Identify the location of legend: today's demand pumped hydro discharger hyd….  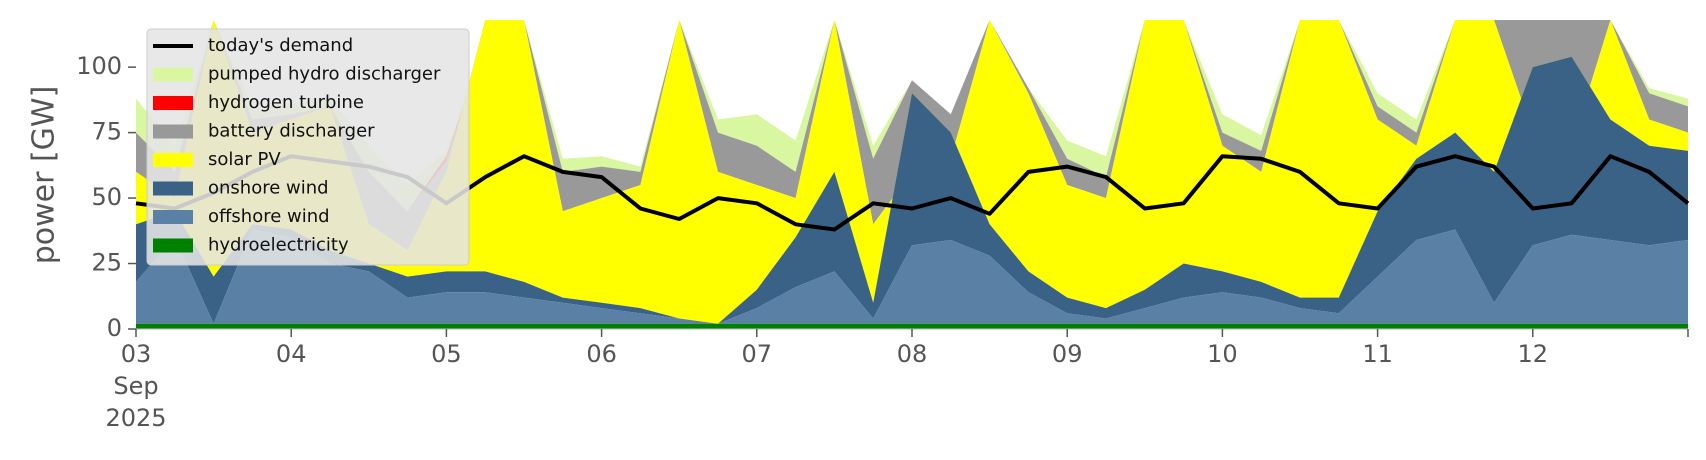
(308, 147).